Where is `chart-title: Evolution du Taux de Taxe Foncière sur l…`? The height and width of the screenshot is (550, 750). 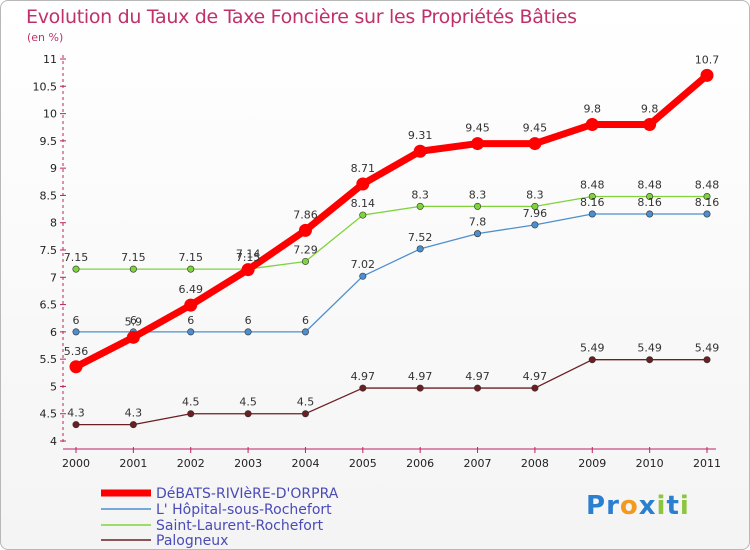
chart-title: Evolution du Taux de Taxe Foncière sur l… is located at coordinates (301, 17).